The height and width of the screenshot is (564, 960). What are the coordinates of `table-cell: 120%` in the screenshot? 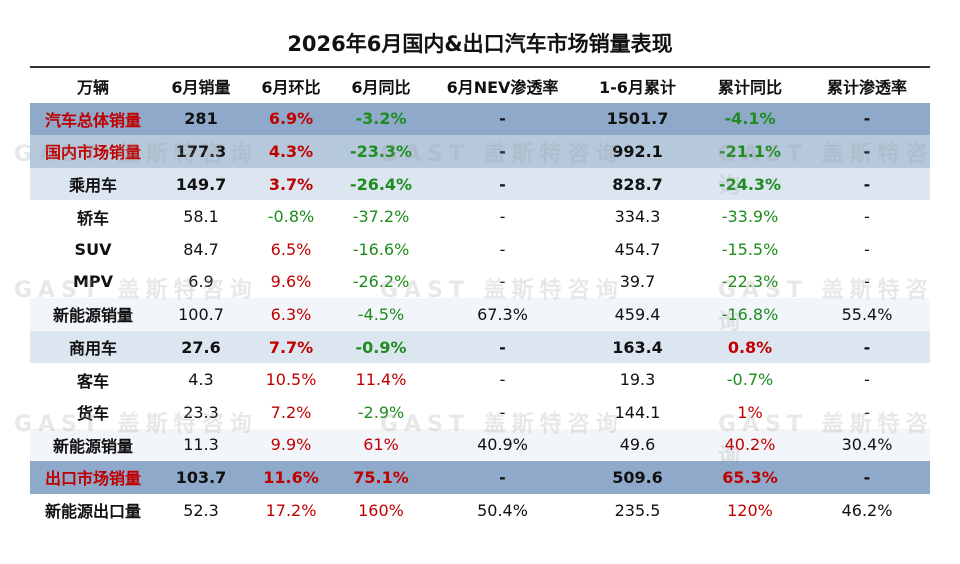 It's located at (750, 510).